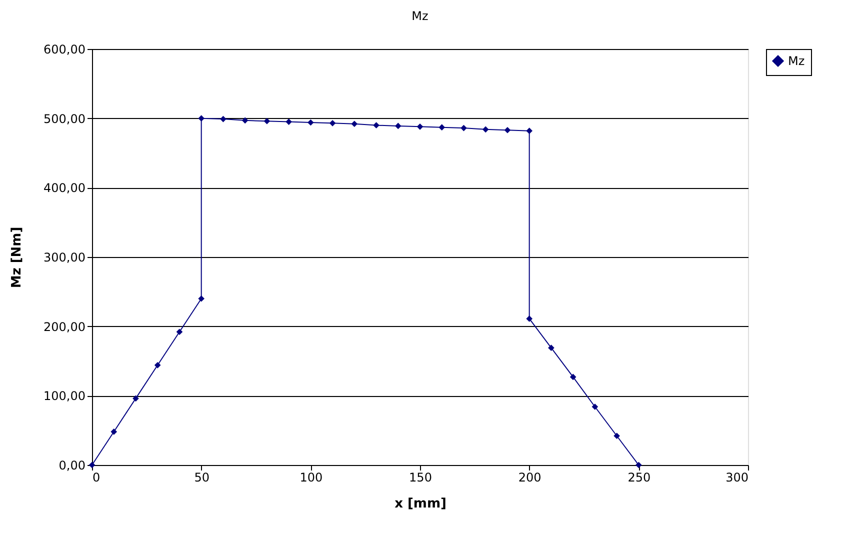  I want to click on x-tick-label: 0, so click(96, 477).